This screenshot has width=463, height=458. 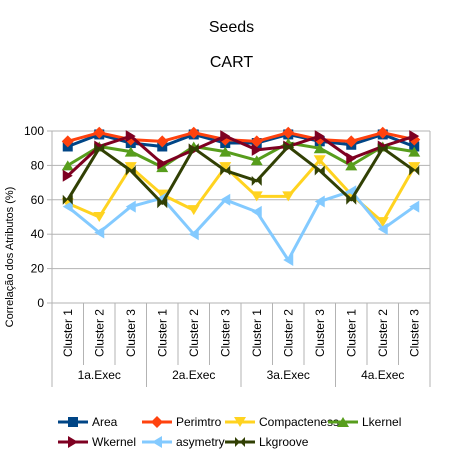 What do you see at coordinates (231, 27) in the screenshot?
I see `chart-title: Seeds` at bounding box center [231, 27].